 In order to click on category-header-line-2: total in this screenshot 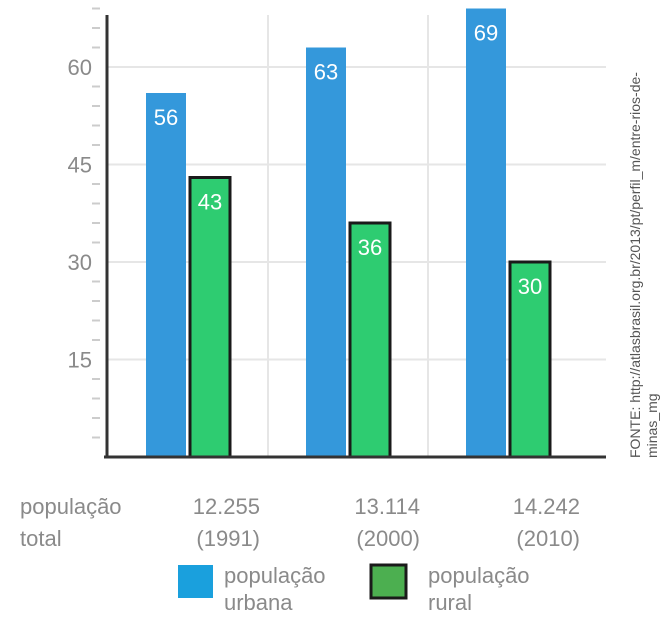, I will do `click(41, 538)`.